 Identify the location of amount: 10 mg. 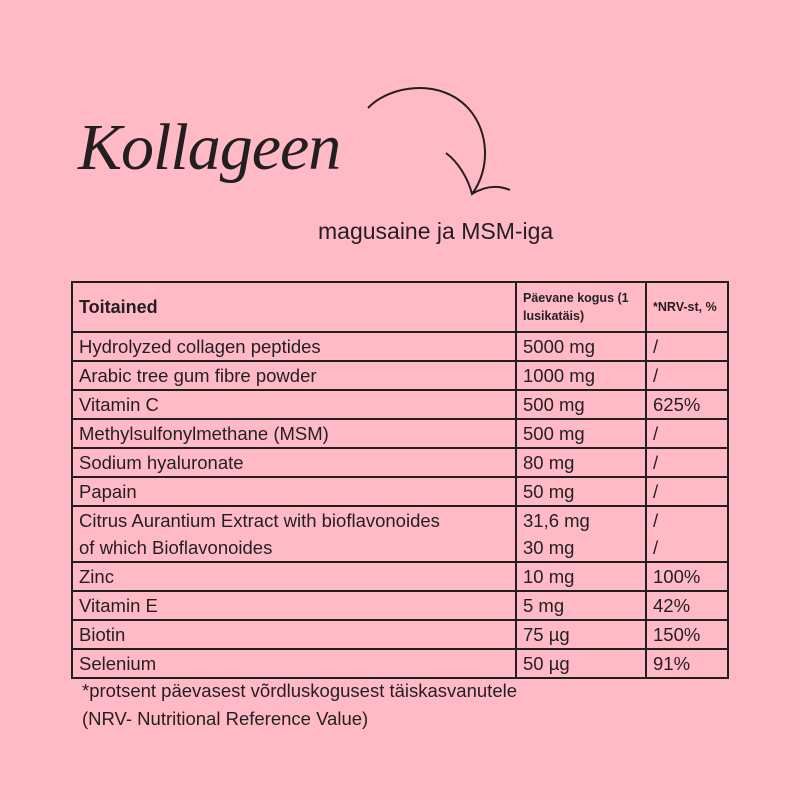
(549, 576).